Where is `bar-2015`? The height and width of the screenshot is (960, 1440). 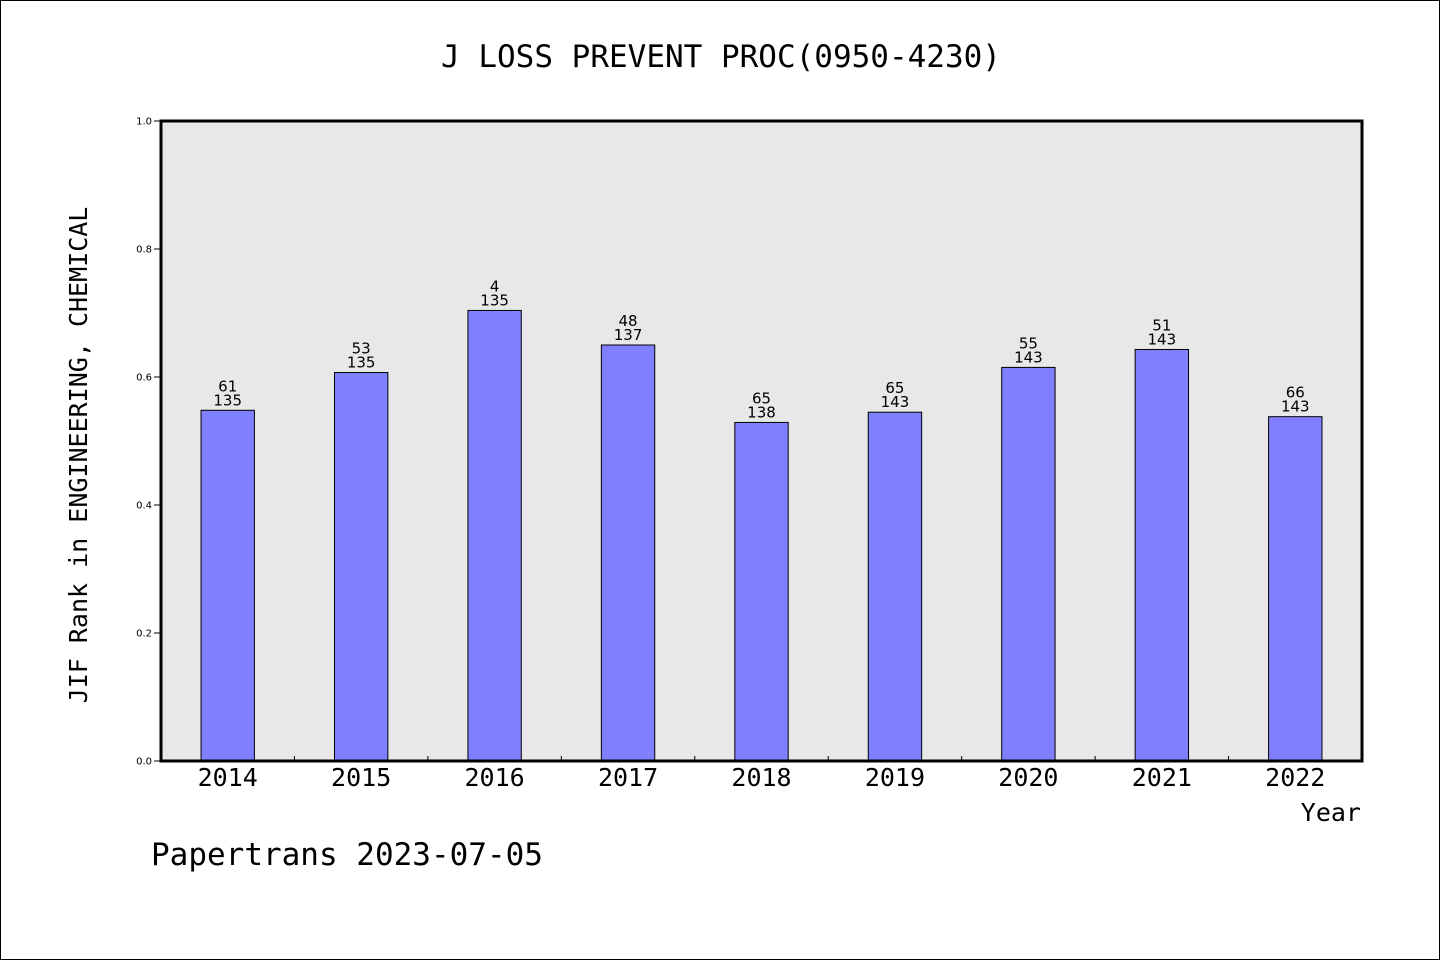
bar-2015 is located at coordinates (361, 567).